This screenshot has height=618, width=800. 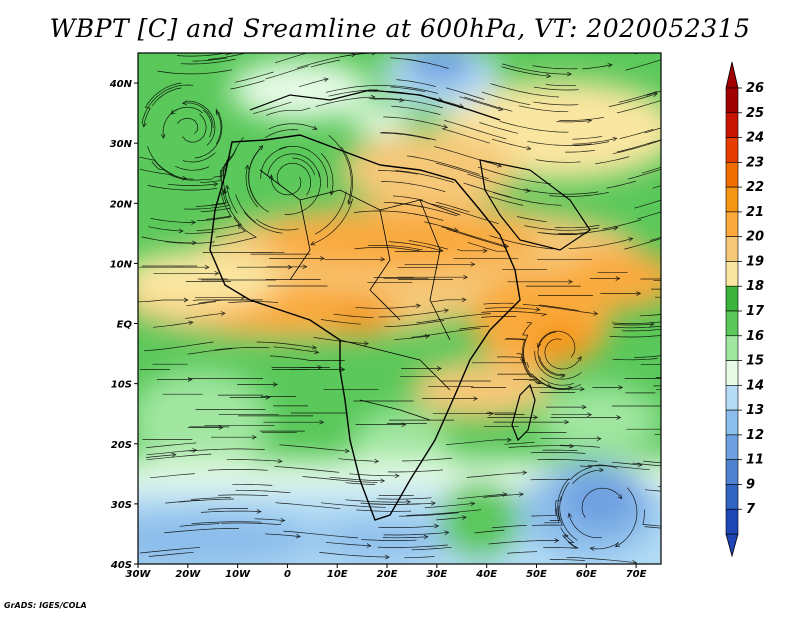 I want to click on colorbar-label: 15, so click(x=755, y=361).